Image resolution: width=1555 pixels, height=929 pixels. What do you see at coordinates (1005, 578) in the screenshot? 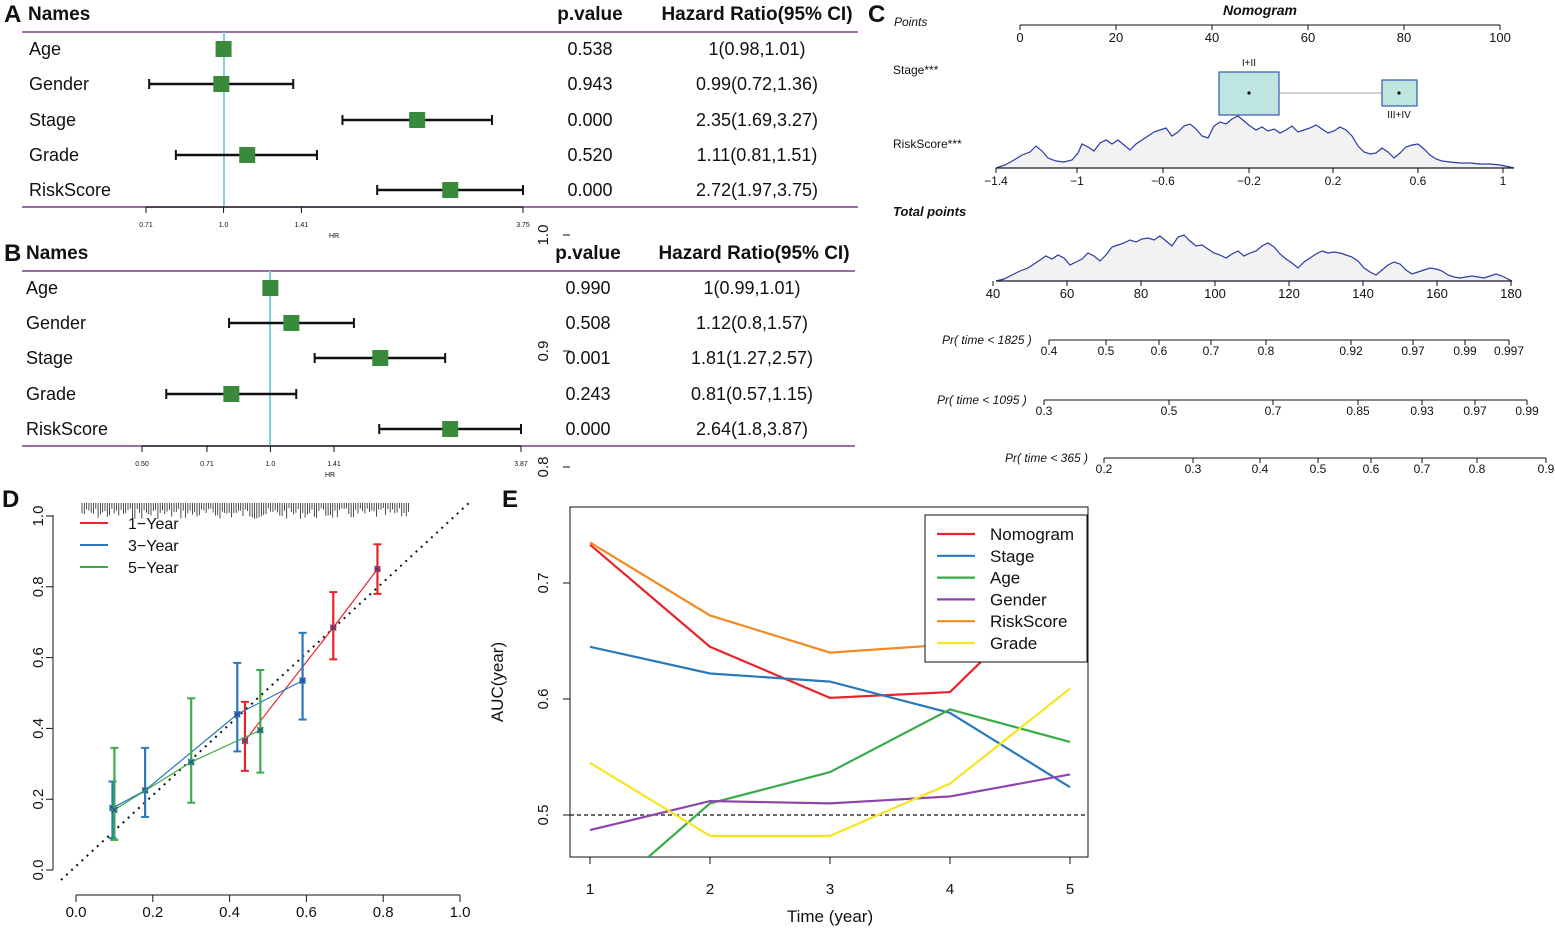
I see `auc-legend-label-age: Age` at bounding box center [1005, 578].